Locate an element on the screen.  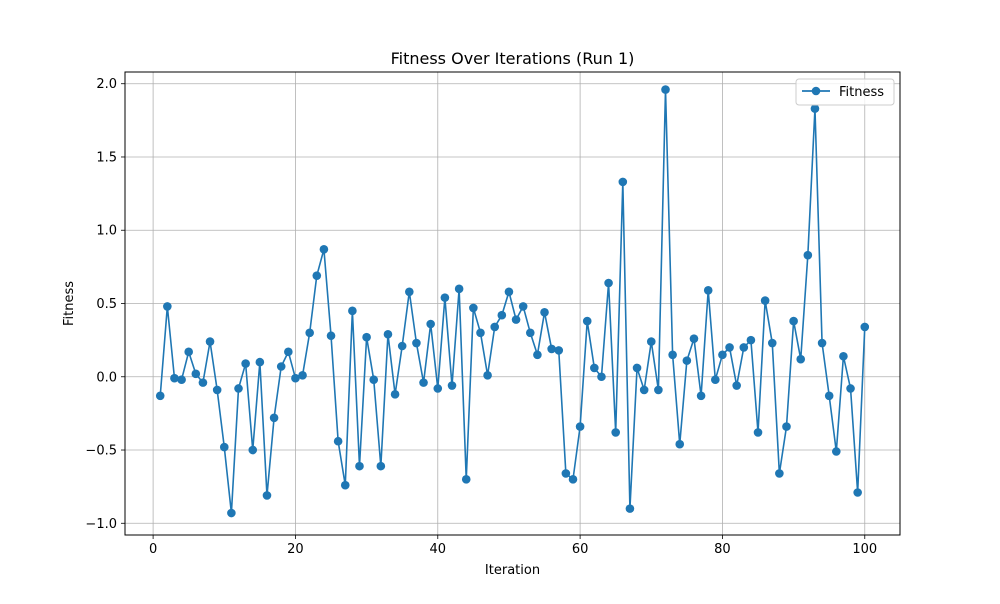
legend: Fitness is located at coordinates (845, 92).